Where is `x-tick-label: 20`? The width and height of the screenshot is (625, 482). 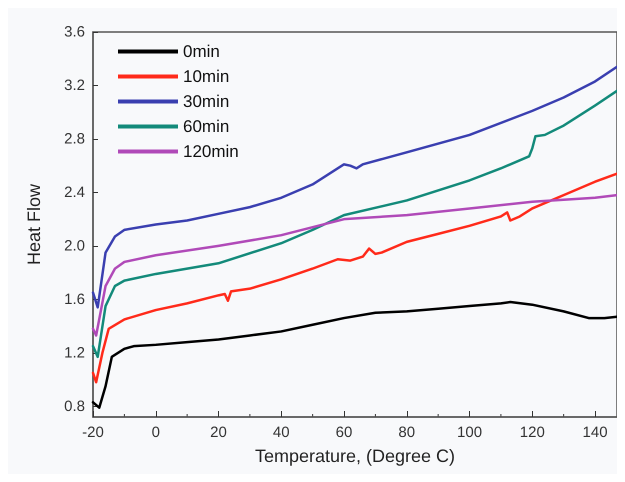
x-tick-label: 20 is located at coordinates (218, 432).